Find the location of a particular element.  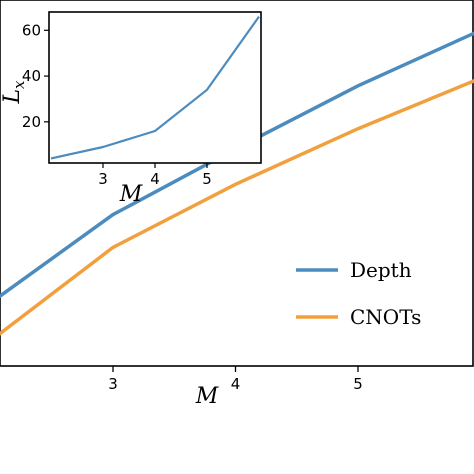

inset-y-tick-label: 40 is located at coordinates (31, 76).